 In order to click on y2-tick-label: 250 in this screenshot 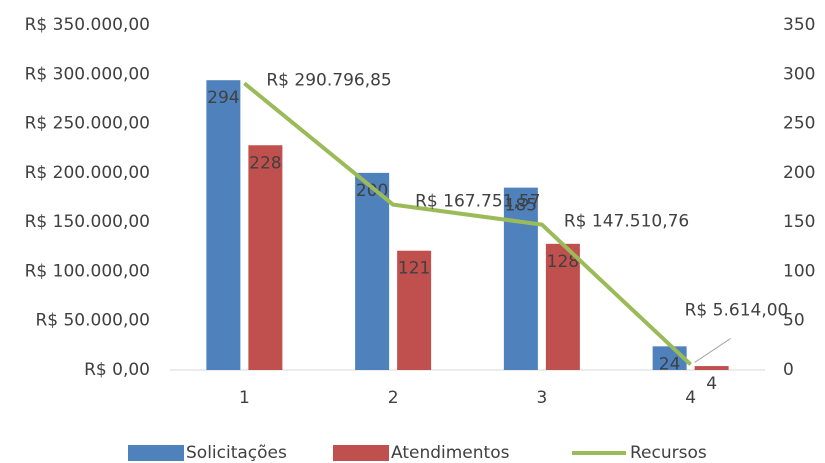, I will do `click(799, 124)`.